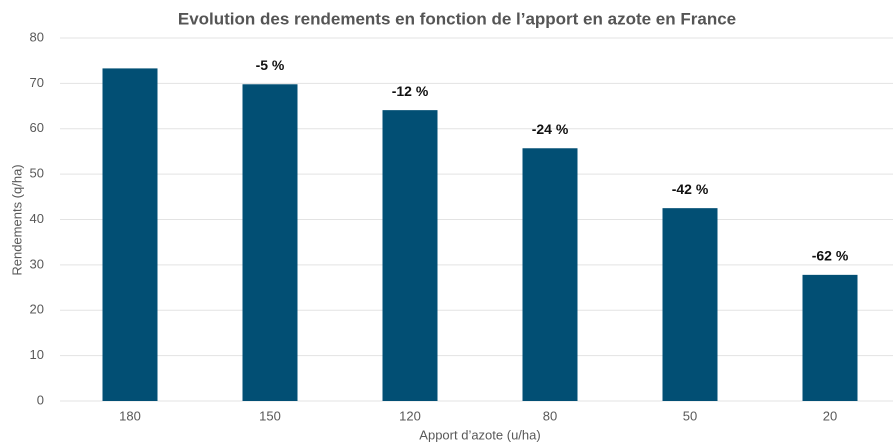  Describe the element at coordinates (830, 256) in the screenshot. I see `annotation: -62 %` at that location.